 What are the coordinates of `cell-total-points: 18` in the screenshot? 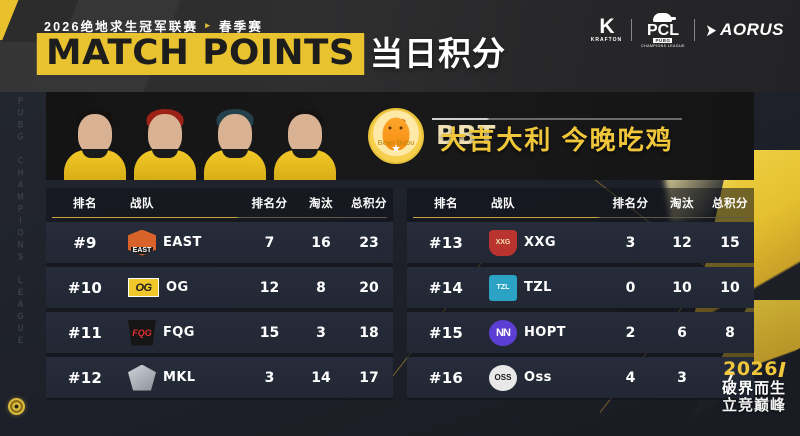 It's located at (369, 332).